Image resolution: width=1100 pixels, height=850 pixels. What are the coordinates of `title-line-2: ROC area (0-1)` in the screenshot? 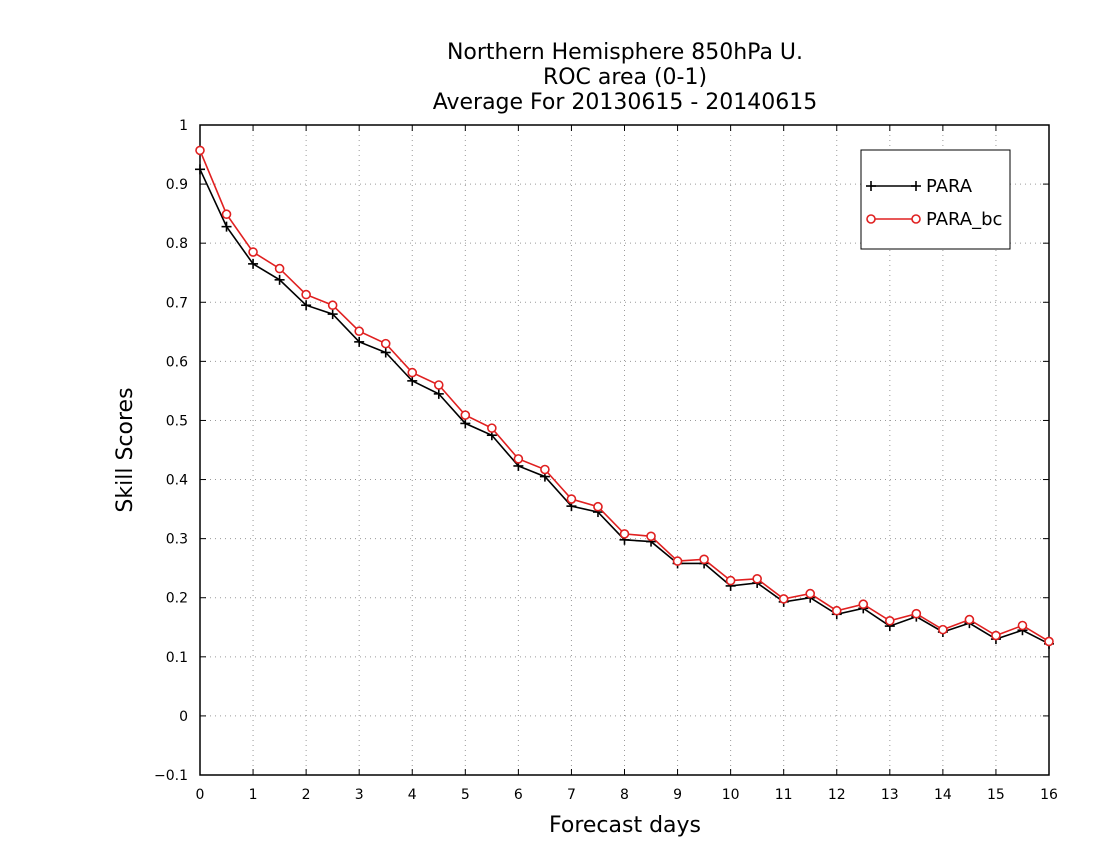 It's located at (625, 77).